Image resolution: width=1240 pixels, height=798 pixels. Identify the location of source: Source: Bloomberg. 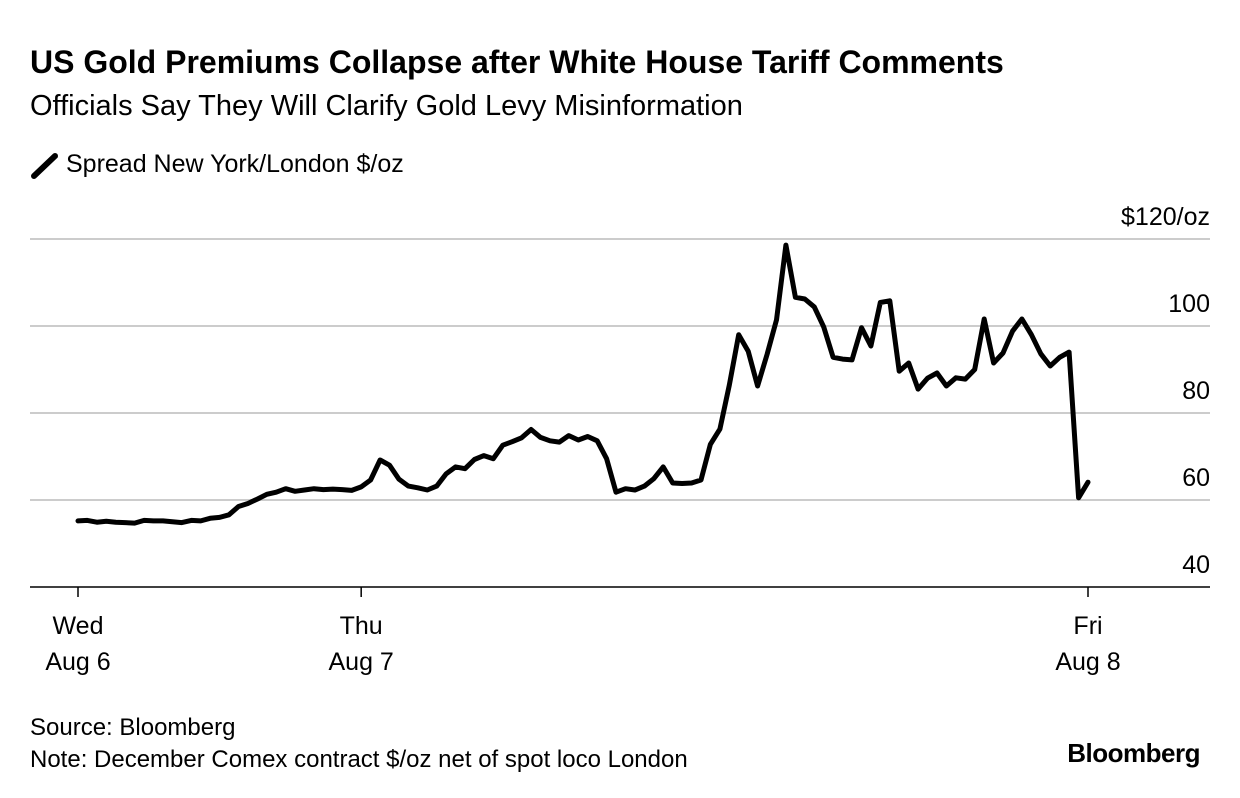
(132, 727).